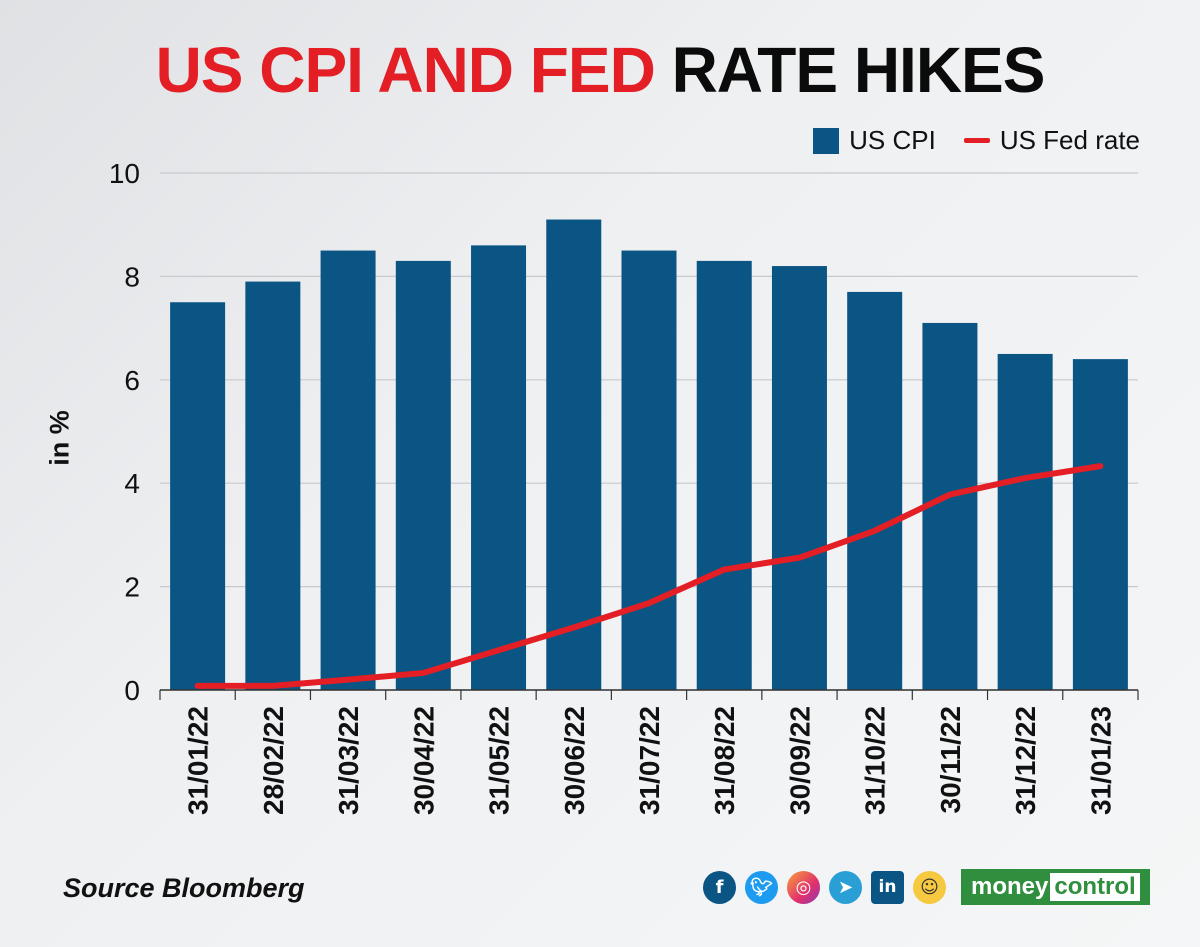 The height and width of the screenshot is (947, 1200). Describe the element at coordinates (649, 760) in the screenshot. I see `x-tick-label: 31/07/22` at that location.